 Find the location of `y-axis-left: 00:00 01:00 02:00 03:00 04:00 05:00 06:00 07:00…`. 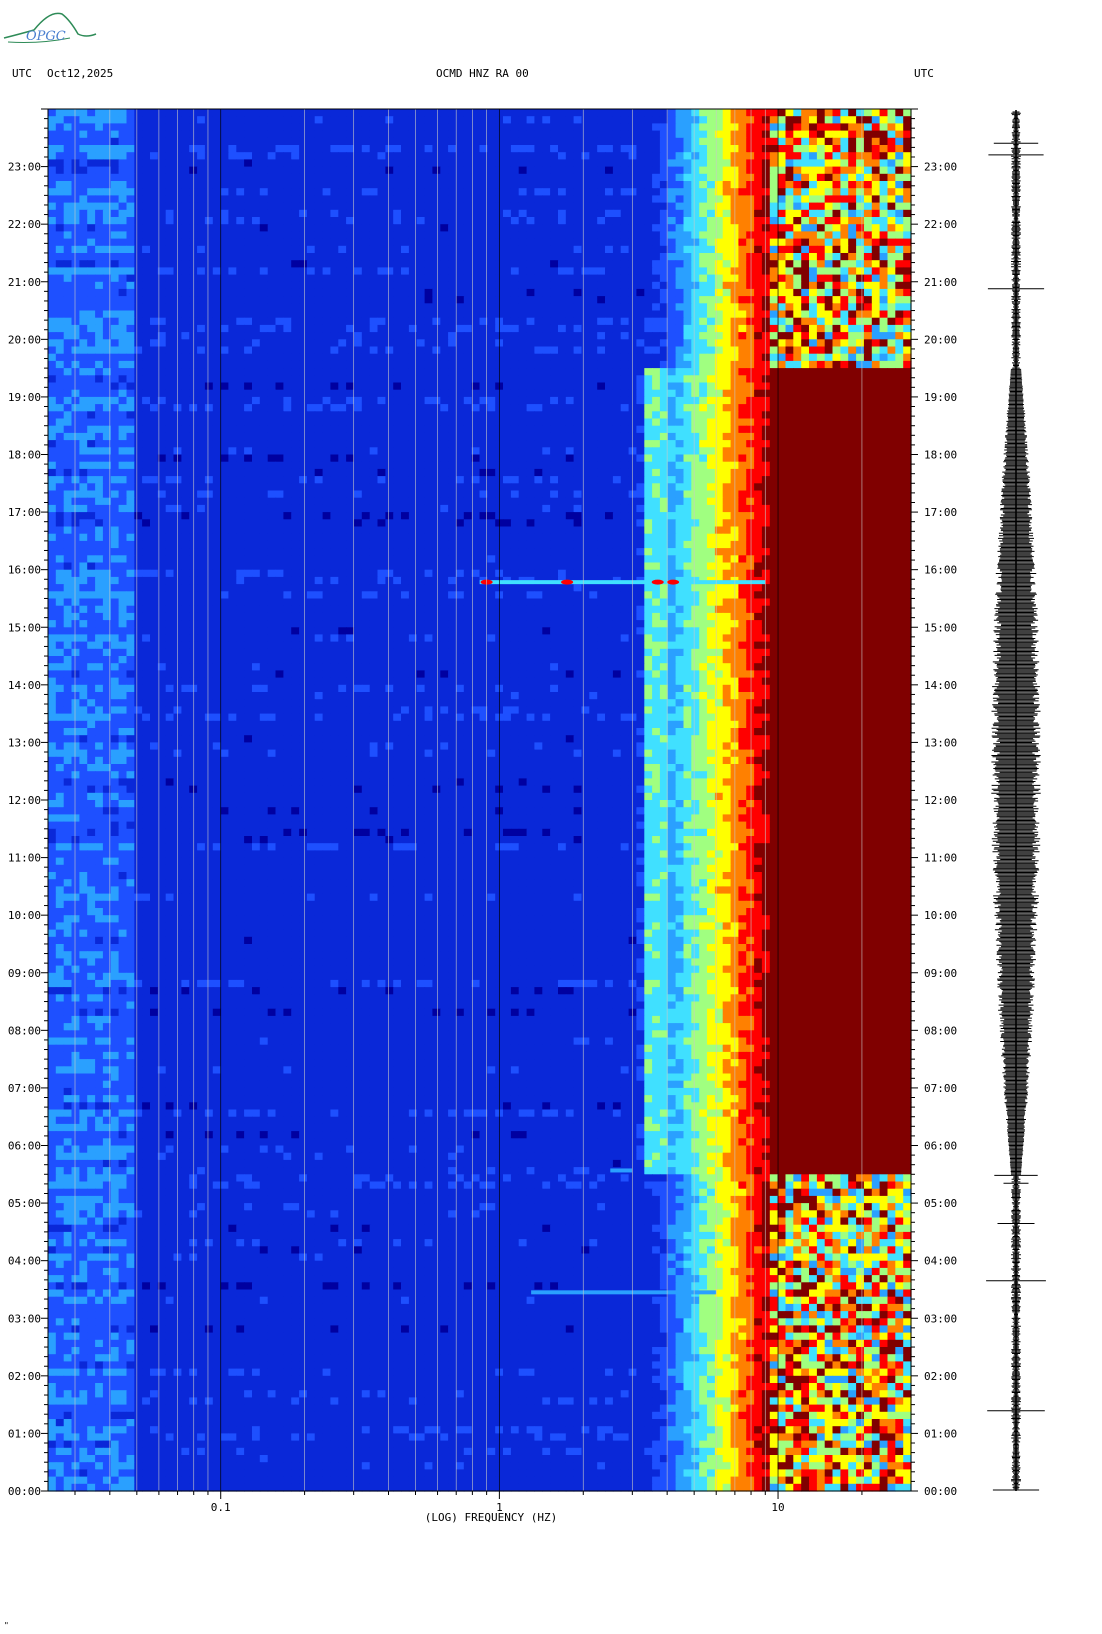

y-axis-left: 00:00 01:00 02:00 03:00 04:00 05:00 06:00 07:00… is located at coordinates (28, 803).